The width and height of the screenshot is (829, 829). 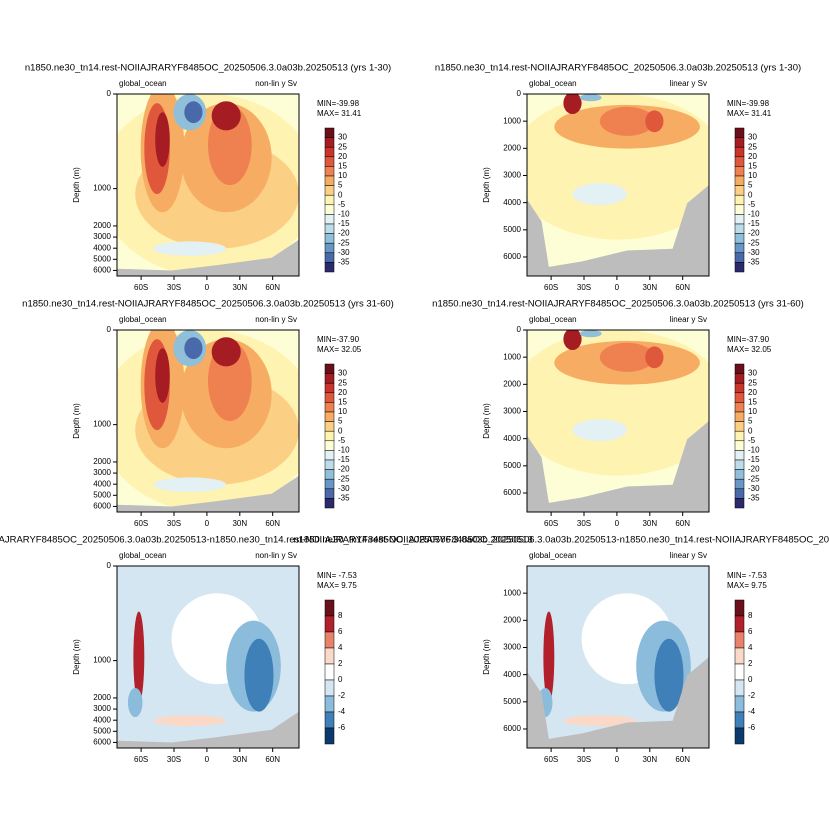 What do you see at coordinates (682, 523) in the screenshot?
I see `x-tick-label: 60N` at bounding box center [682, 523].